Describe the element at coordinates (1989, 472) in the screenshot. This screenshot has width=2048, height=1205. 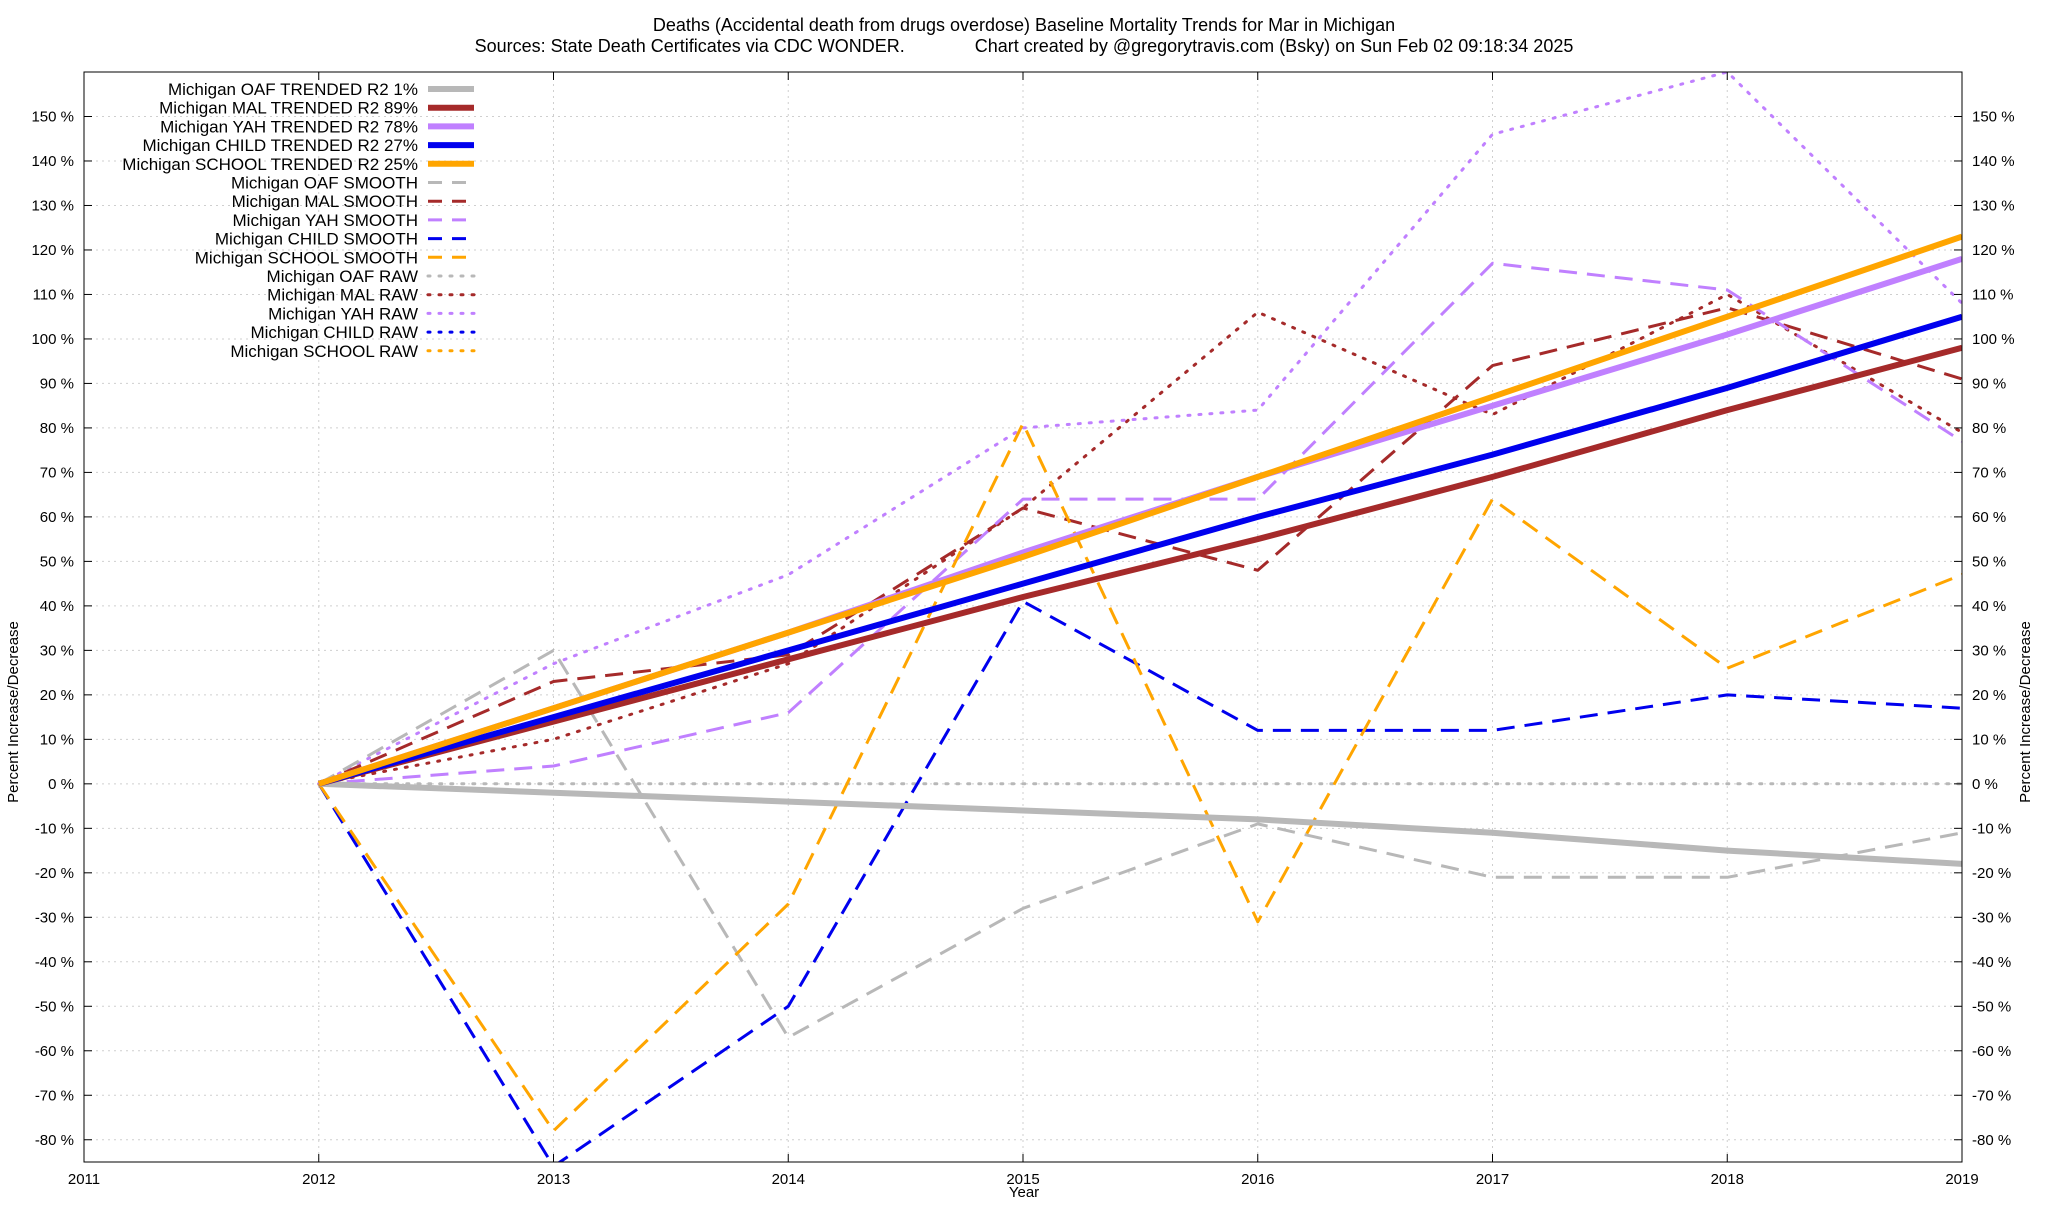
I see `y-tick-label-right: 70 %` at that location.